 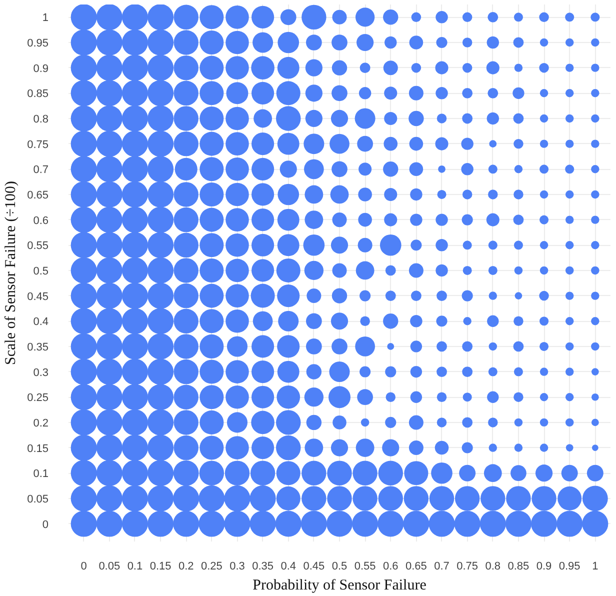 What do you see at coordinates (38, 195) in the screenshot?
I see `y-tick-label: 0.65` at bounding box center [38, 195].